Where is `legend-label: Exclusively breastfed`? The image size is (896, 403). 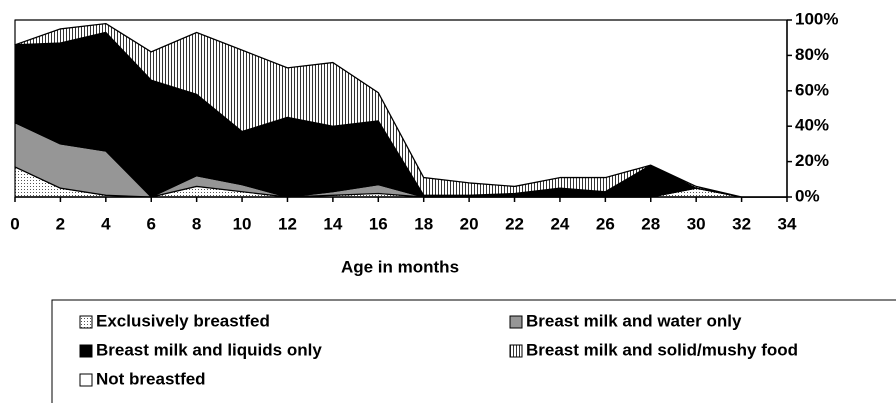
legend-label: Exclusively breastfed is located at coordinates (183, 320).